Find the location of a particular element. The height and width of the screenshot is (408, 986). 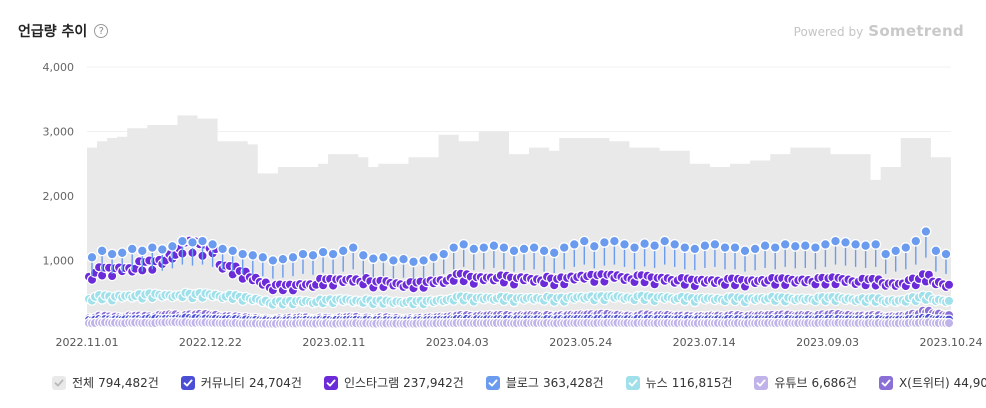

legend-item: 전체 794,482건 is located at coordinates (105, 382).